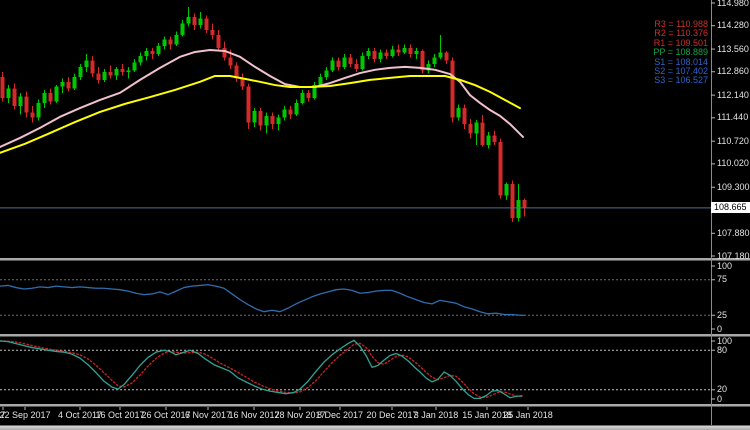 Image resolution: width=750 pixels, height=430 pixels. Describe the element at coordinates (254, 415) in the screenshot. I see `time-axis-label: 16 Nov 2017` at that location.